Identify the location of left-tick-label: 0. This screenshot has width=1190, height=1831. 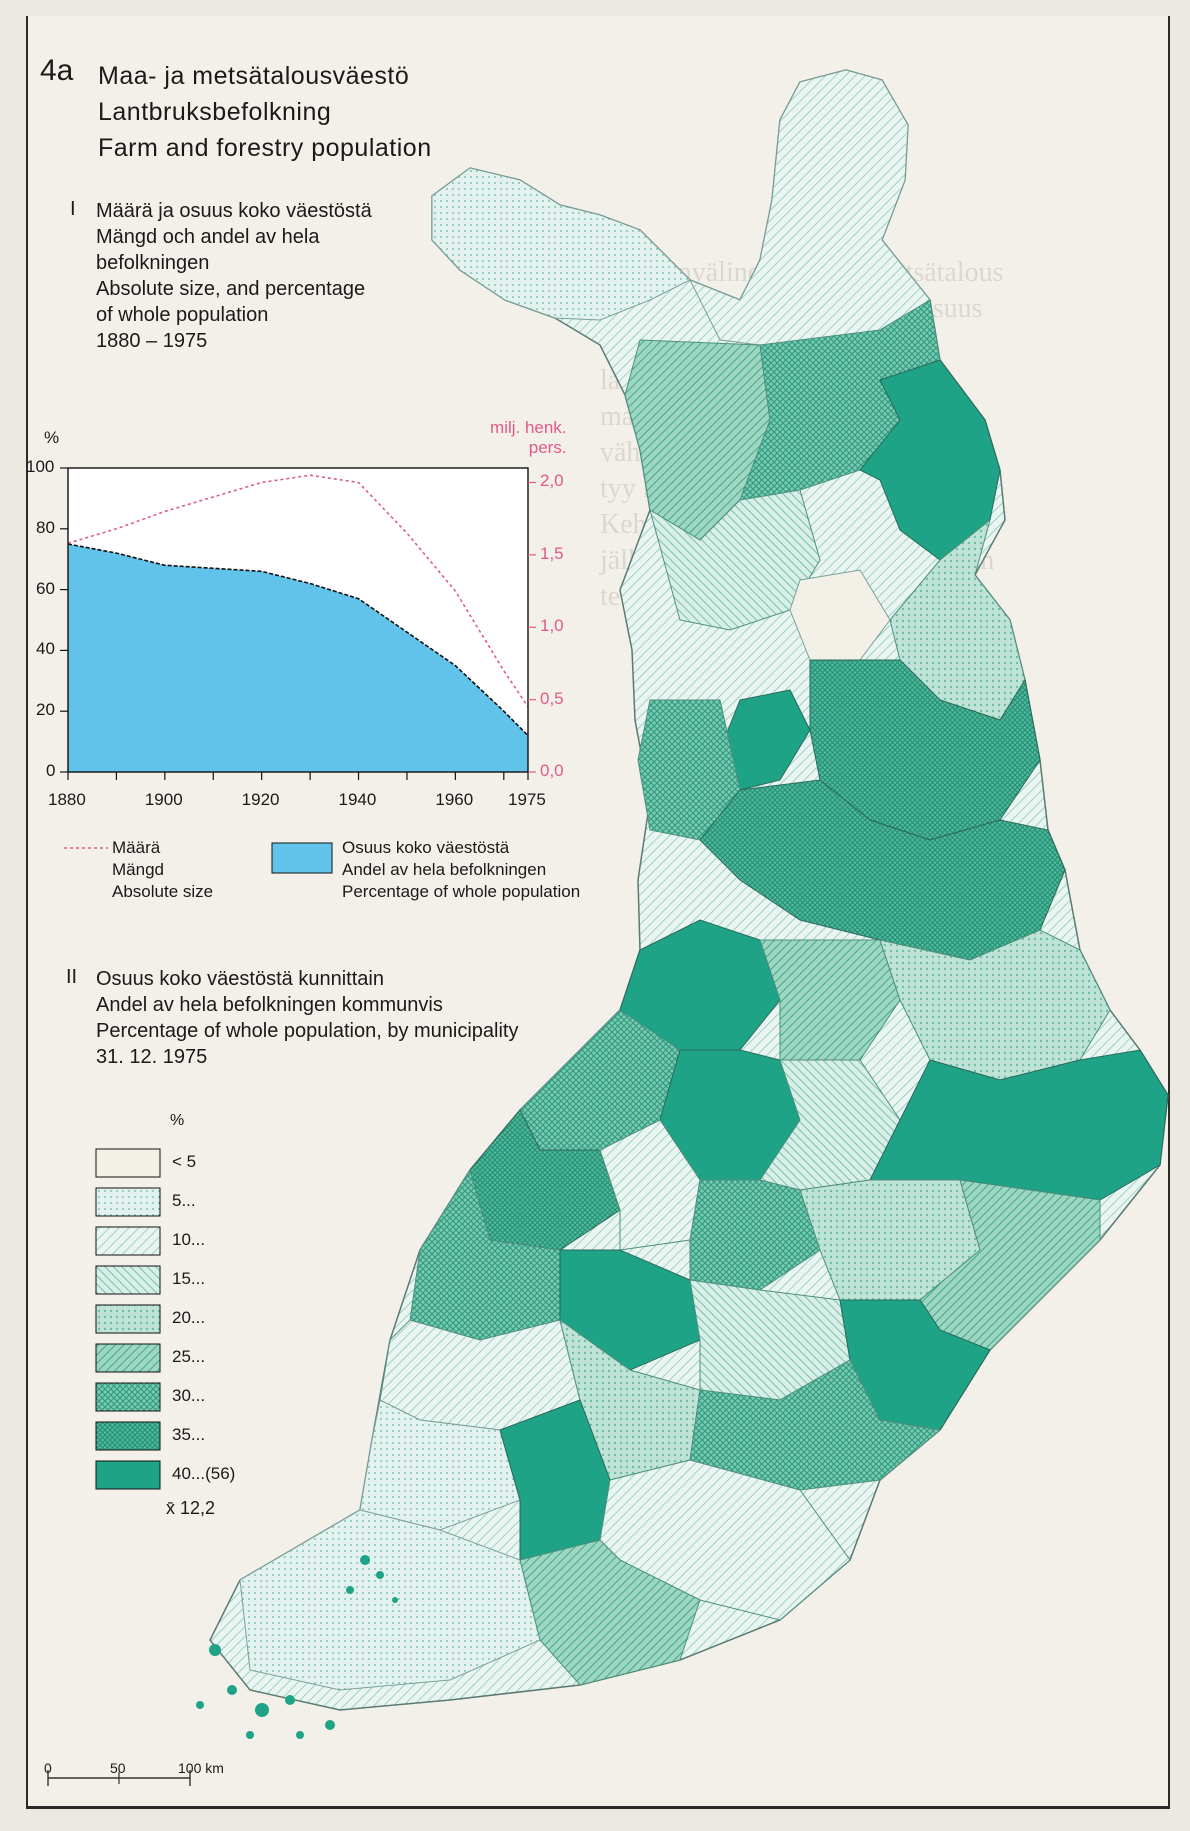
(51, 770).